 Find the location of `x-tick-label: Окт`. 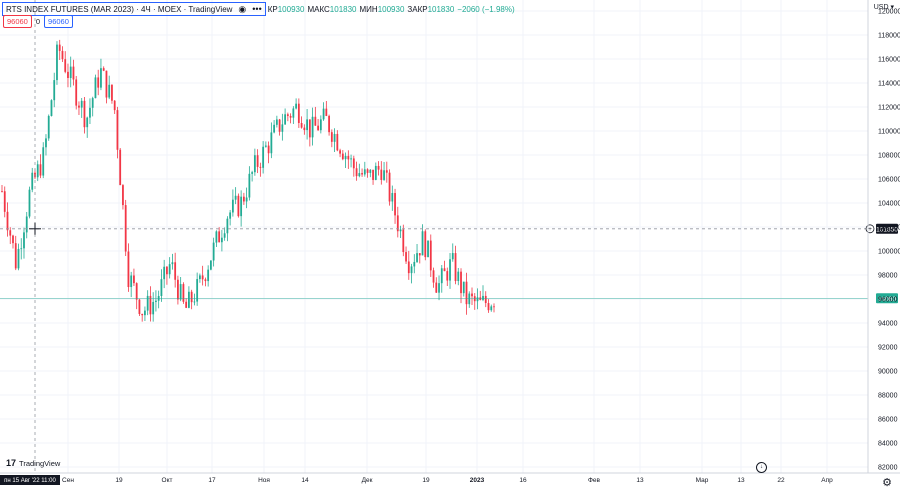

x-tick-label: Окт is located at coordinates (167, 480).